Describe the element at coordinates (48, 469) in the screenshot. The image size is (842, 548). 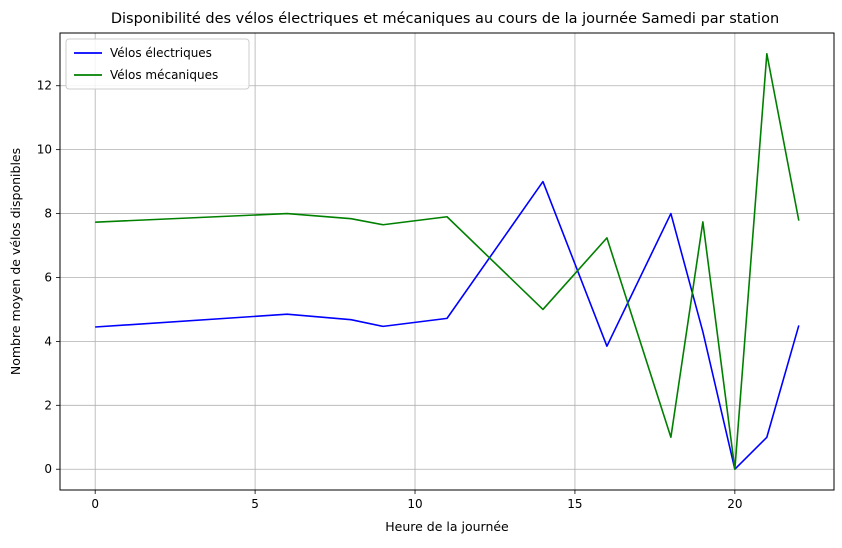
I see `y-tick-label-0: 0` at that location.